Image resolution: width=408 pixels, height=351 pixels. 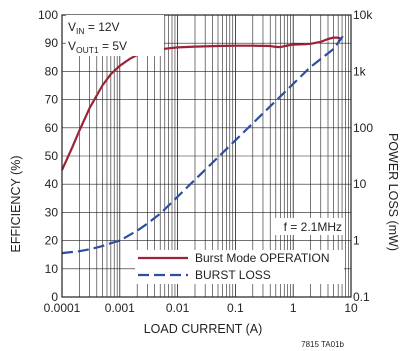 What do you see at coordinates (363, 128) in the screenshot?
I see `y2-tick-label: 100` at bounding box center [363, 128].